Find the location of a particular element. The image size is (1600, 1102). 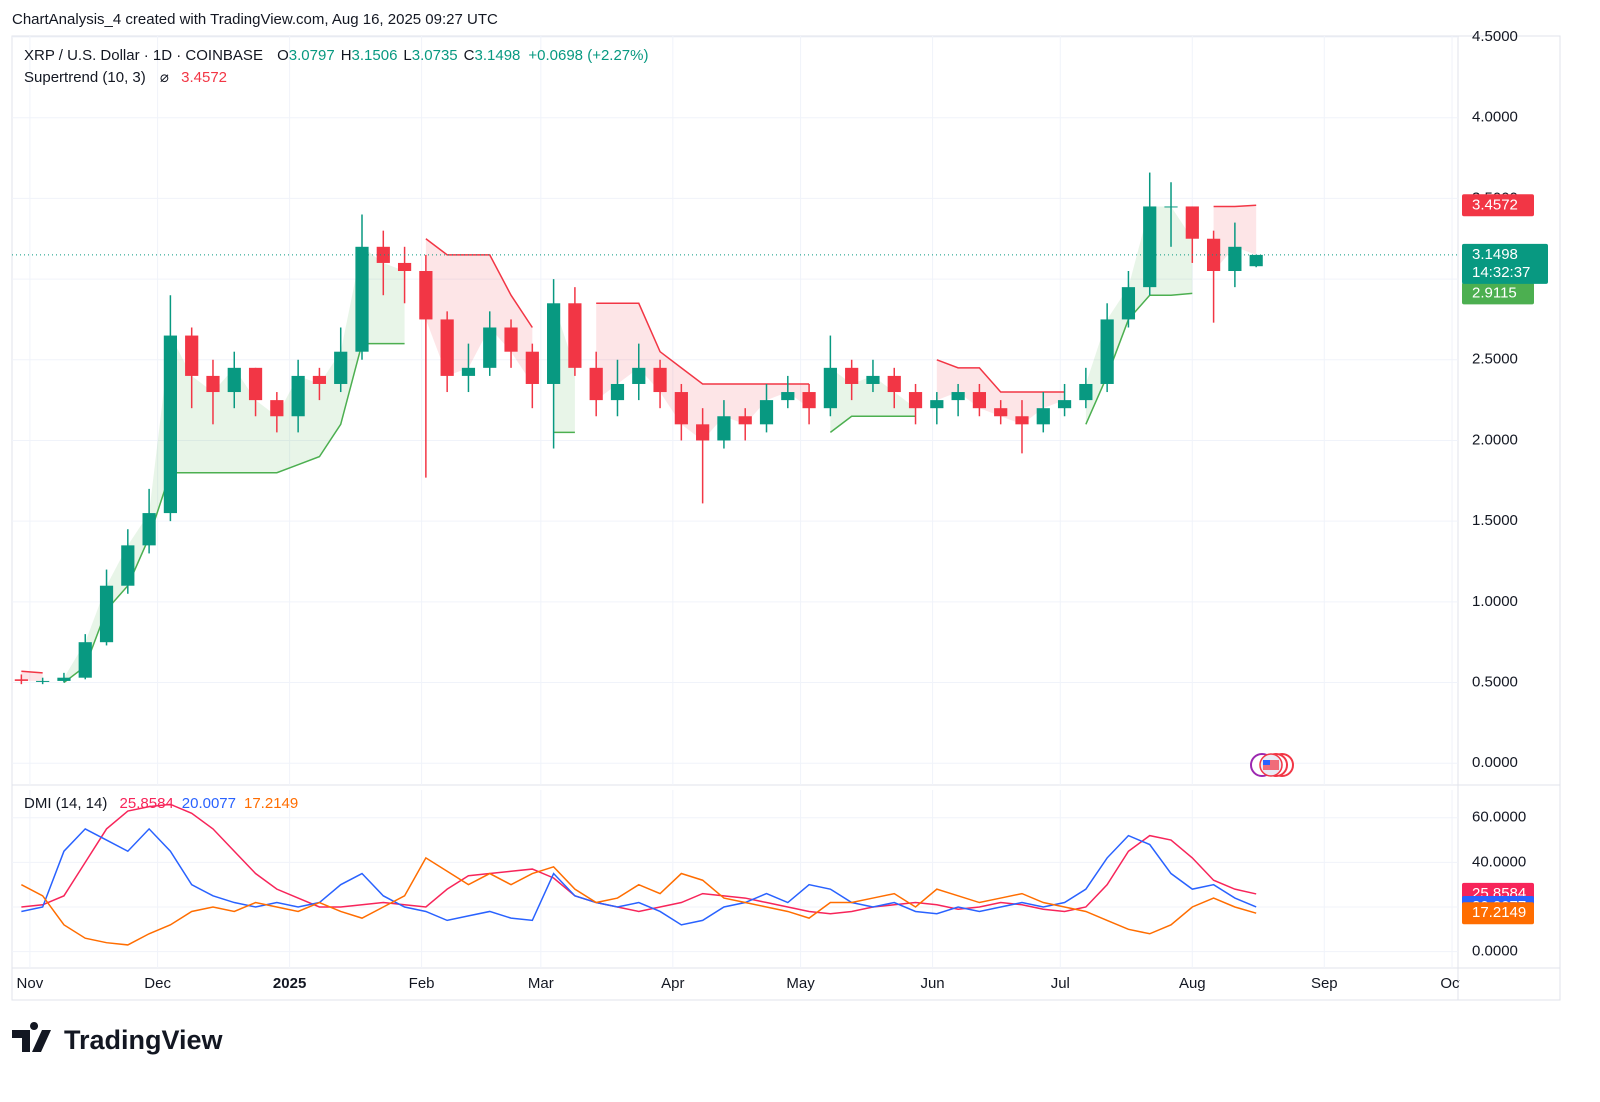

y-tick-label: 40.0000 is located at coordinates (1499, 861).